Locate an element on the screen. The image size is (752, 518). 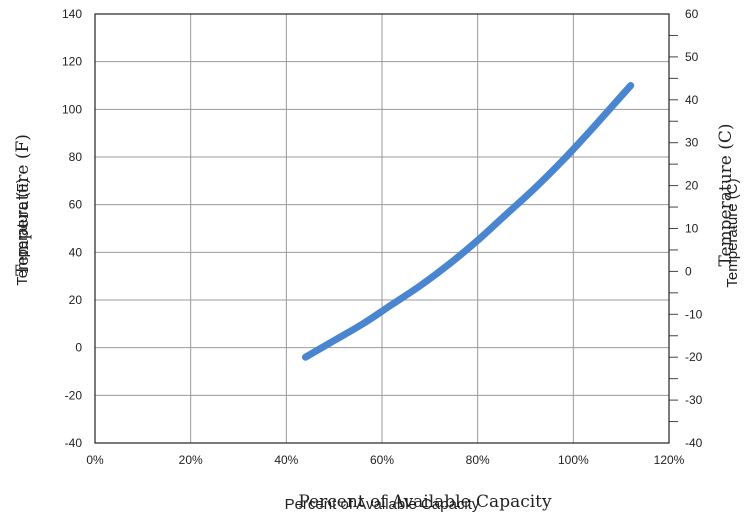
y-left-tick-labels: 140 120 100 80 60 40 20 0 -20 -40 is located at coordinates (72, 228).